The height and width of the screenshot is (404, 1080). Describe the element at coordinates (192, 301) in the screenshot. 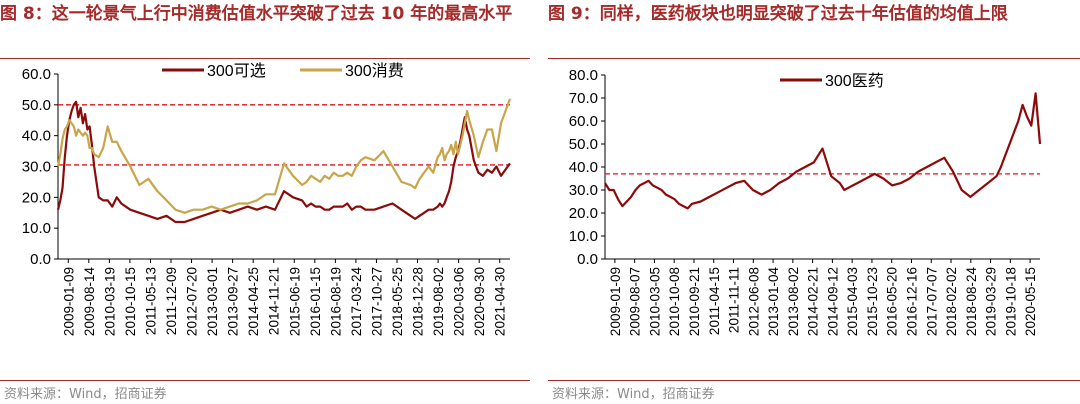

I see `left-x-tick-label: 2012-07-20` at that location.